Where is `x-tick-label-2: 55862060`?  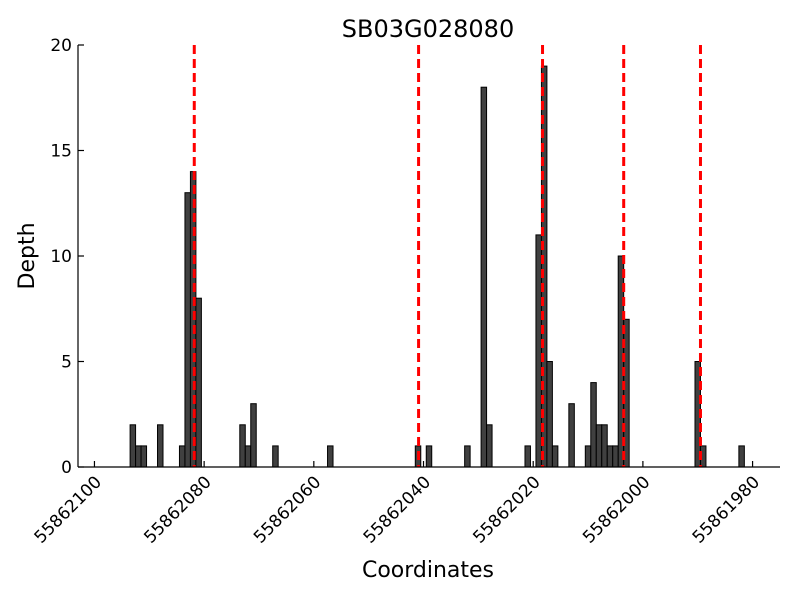 x-tick-label-2: 55862060 is located at coordinates (287, 509).